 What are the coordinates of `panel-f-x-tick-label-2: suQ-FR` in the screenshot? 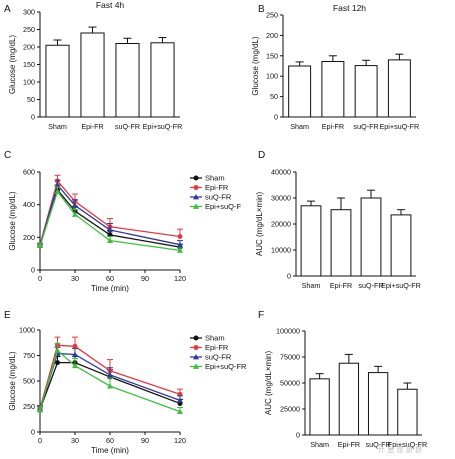 It's located at (378, 444).